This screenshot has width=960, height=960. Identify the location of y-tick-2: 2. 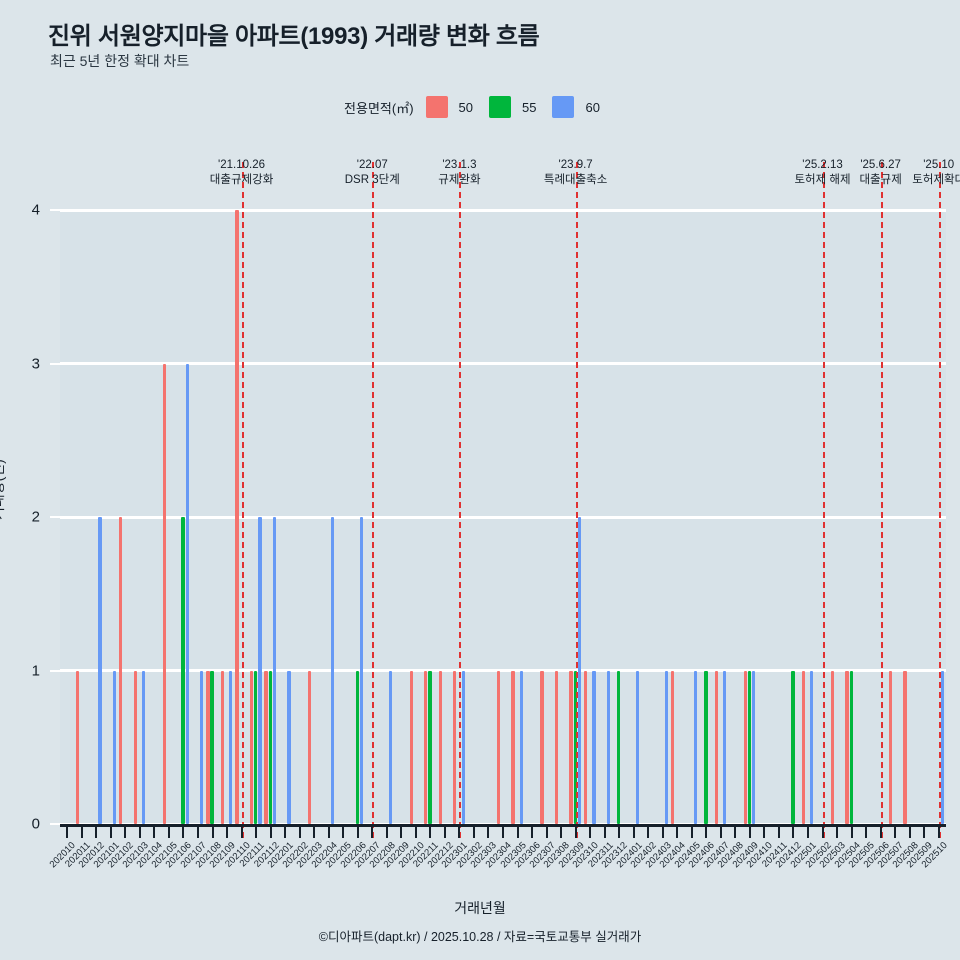
(35, 517).